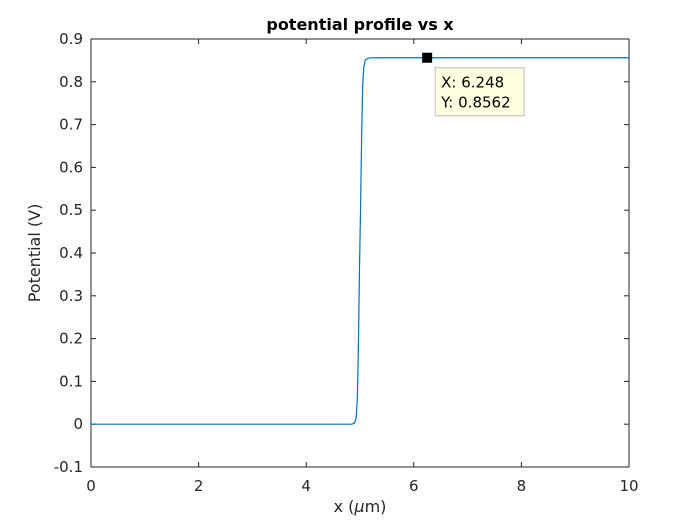  Describe the element at coordinates (91, 486) in the screenshot. I see `x-tick-label: 0` at that location.